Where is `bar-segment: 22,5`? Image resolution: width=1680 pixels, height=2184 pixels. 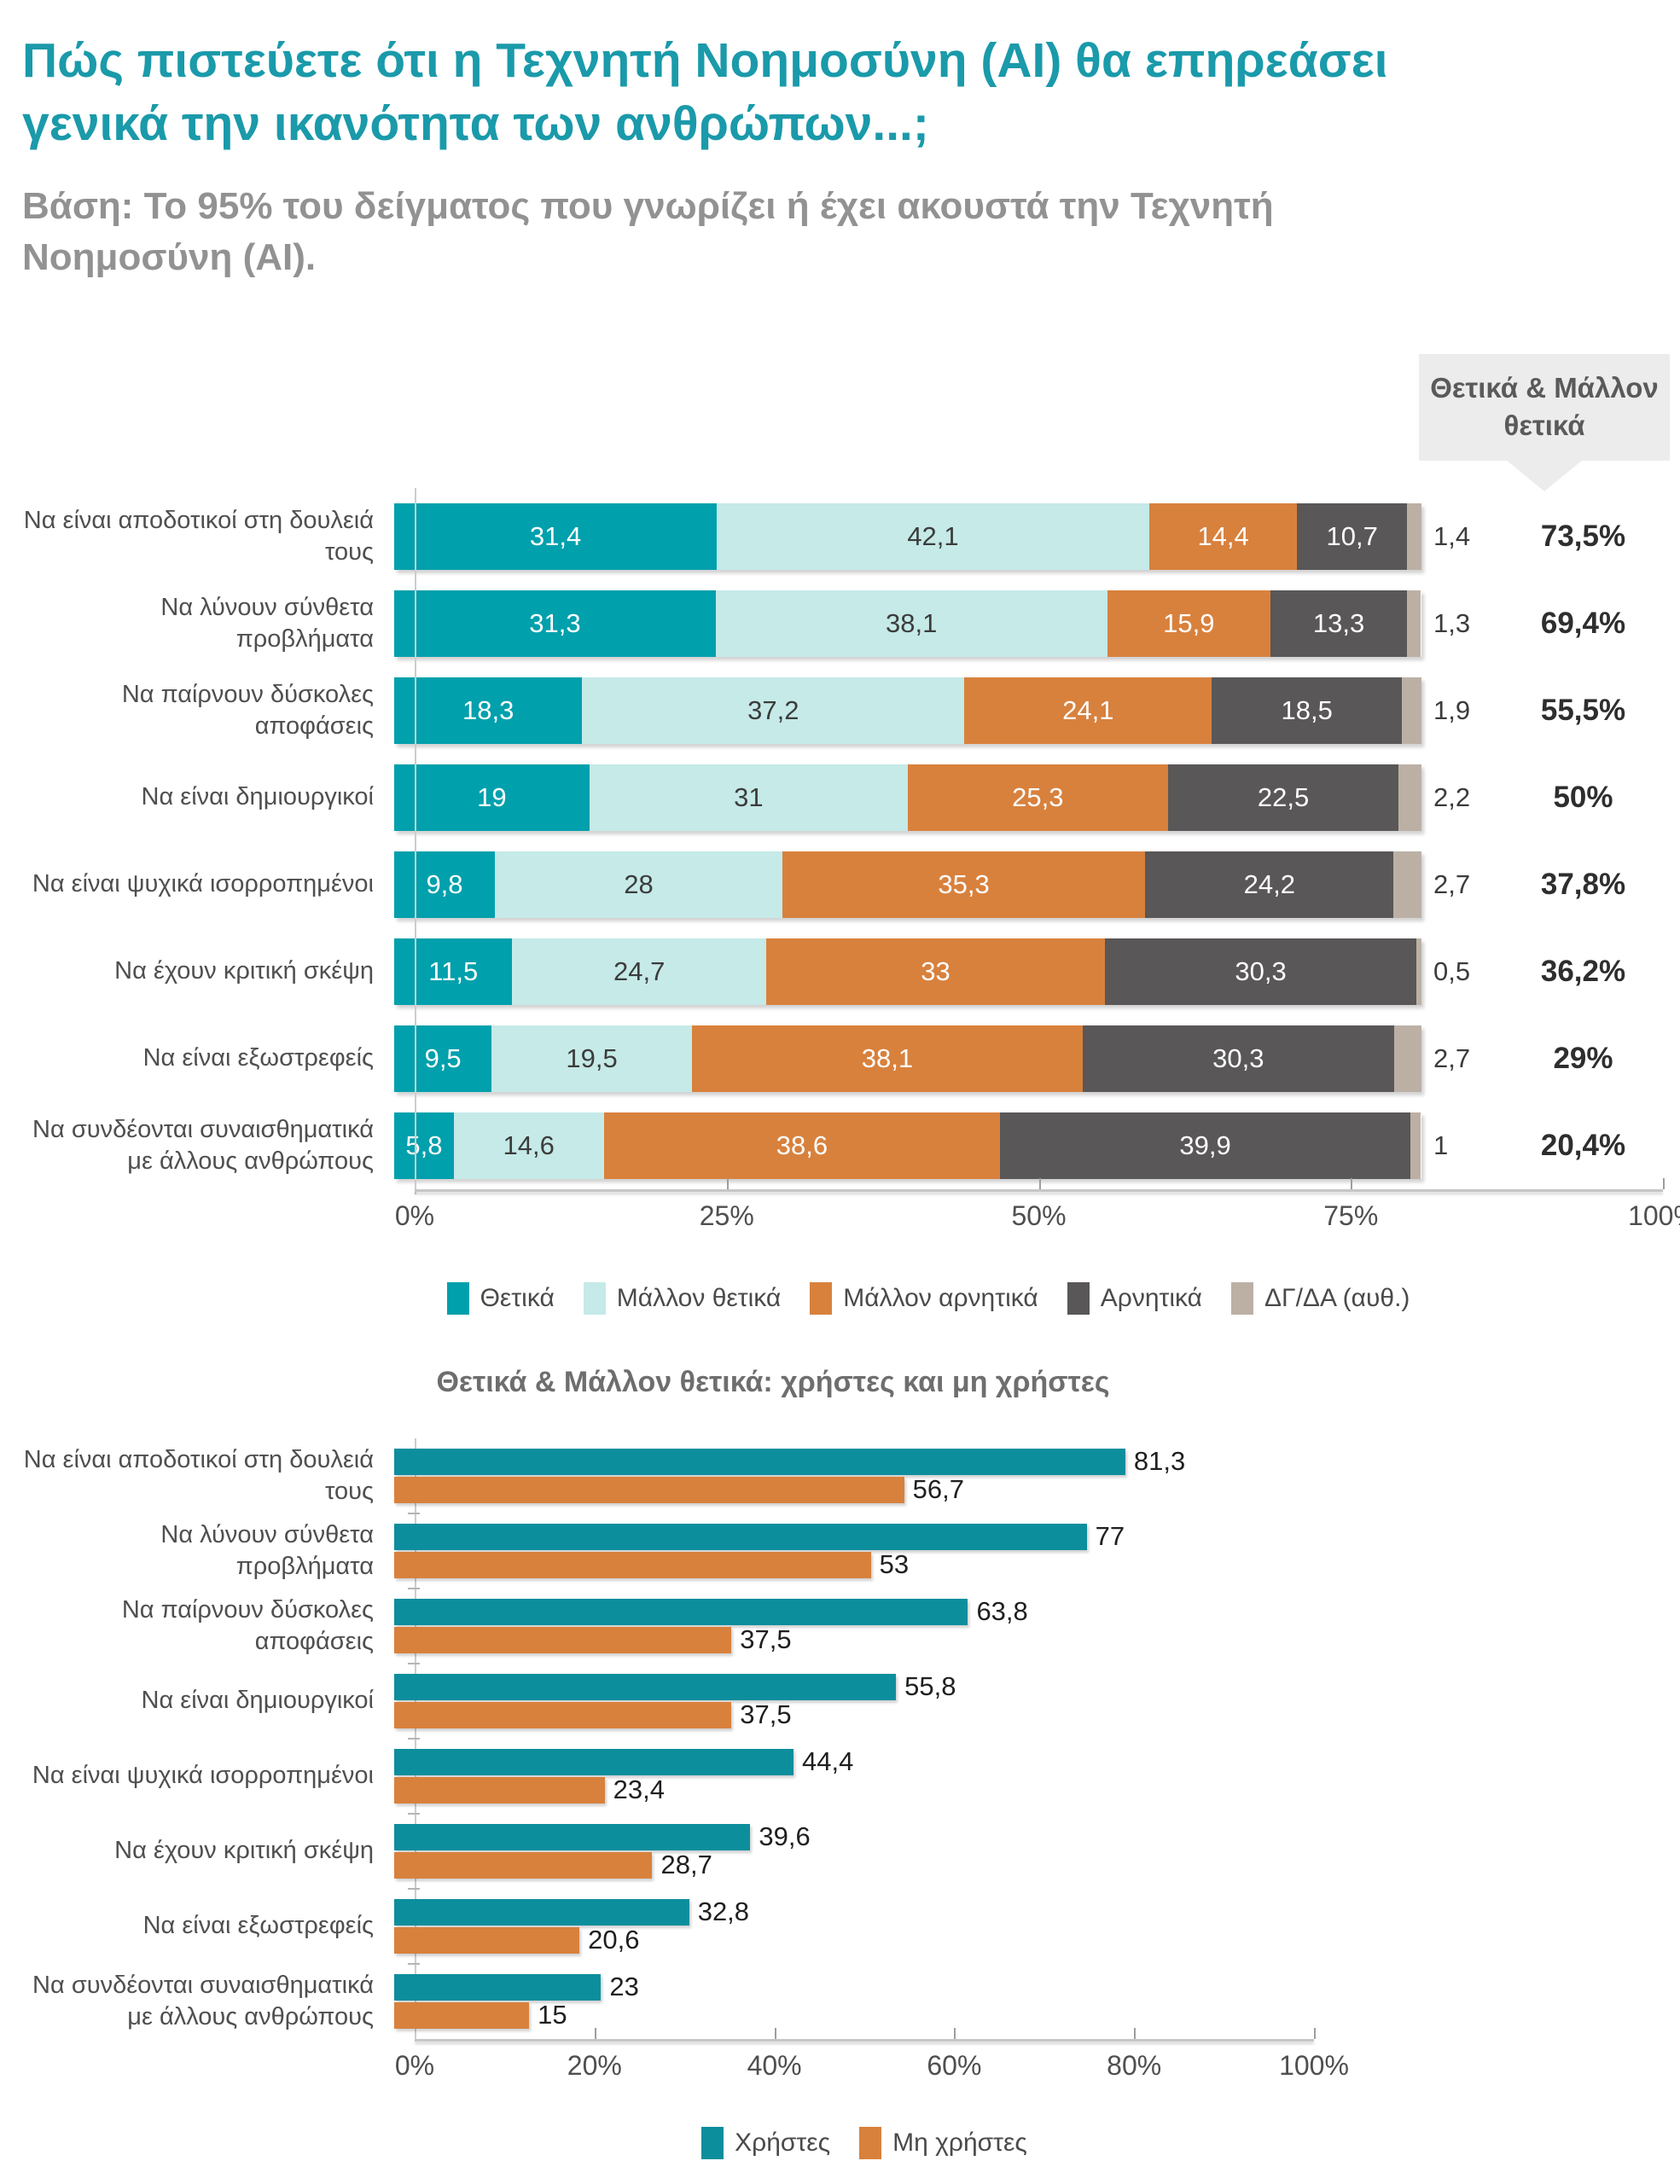 bar-segment: 22,5 is located at coordinates (1283, 798).